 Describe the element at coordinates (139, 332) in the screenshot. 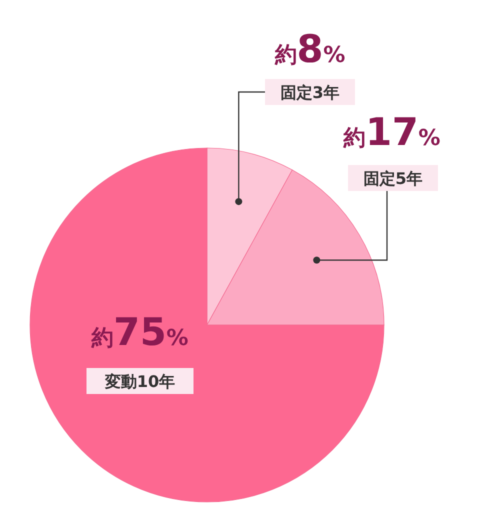

I see `data-label: 約75%` at that location.